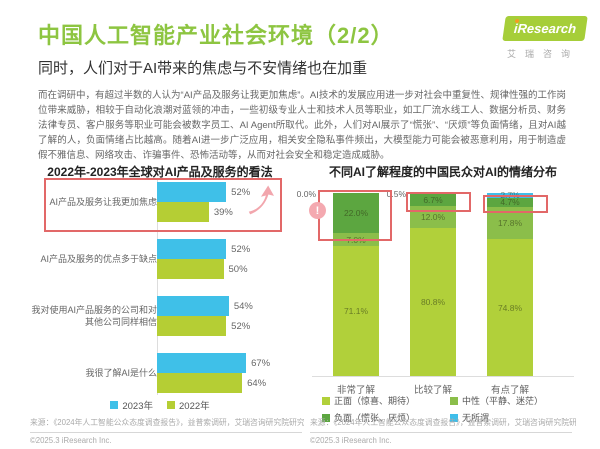 This screenshot has height=449, width=600. I want to click on 无所谓-swatch-icon, so click(454, 417).